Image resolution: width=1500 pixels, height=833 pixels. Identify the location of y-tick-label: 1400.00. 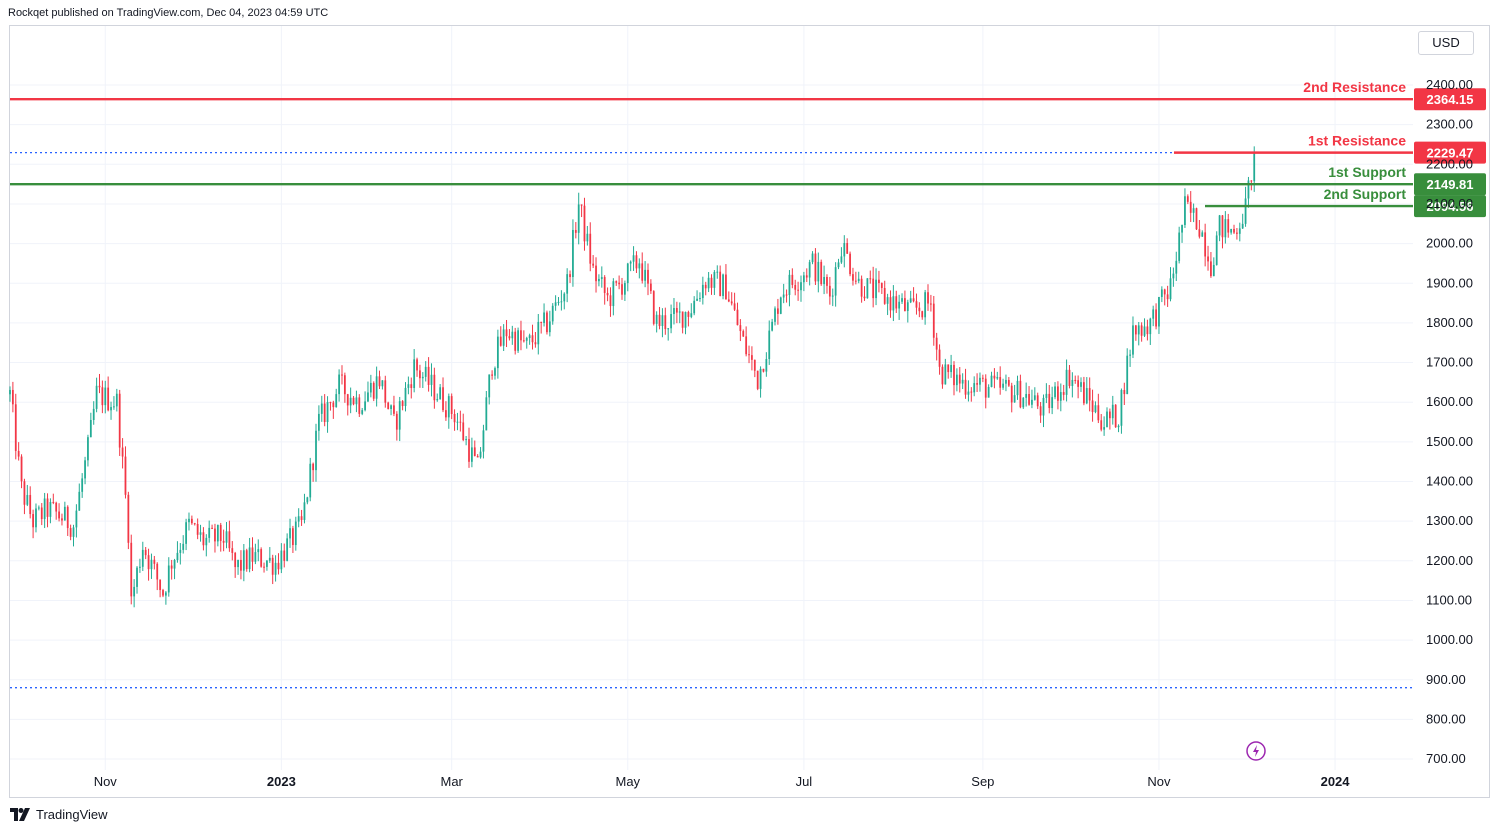
(1449, 481).